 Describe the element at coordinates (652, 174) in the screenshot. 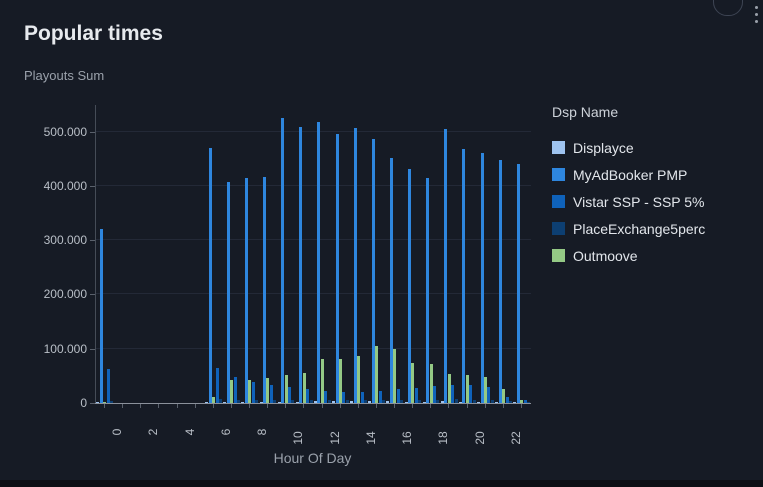

I see `legend-item-myadbooker-pmp: MyAdBooker PMP` at that location.